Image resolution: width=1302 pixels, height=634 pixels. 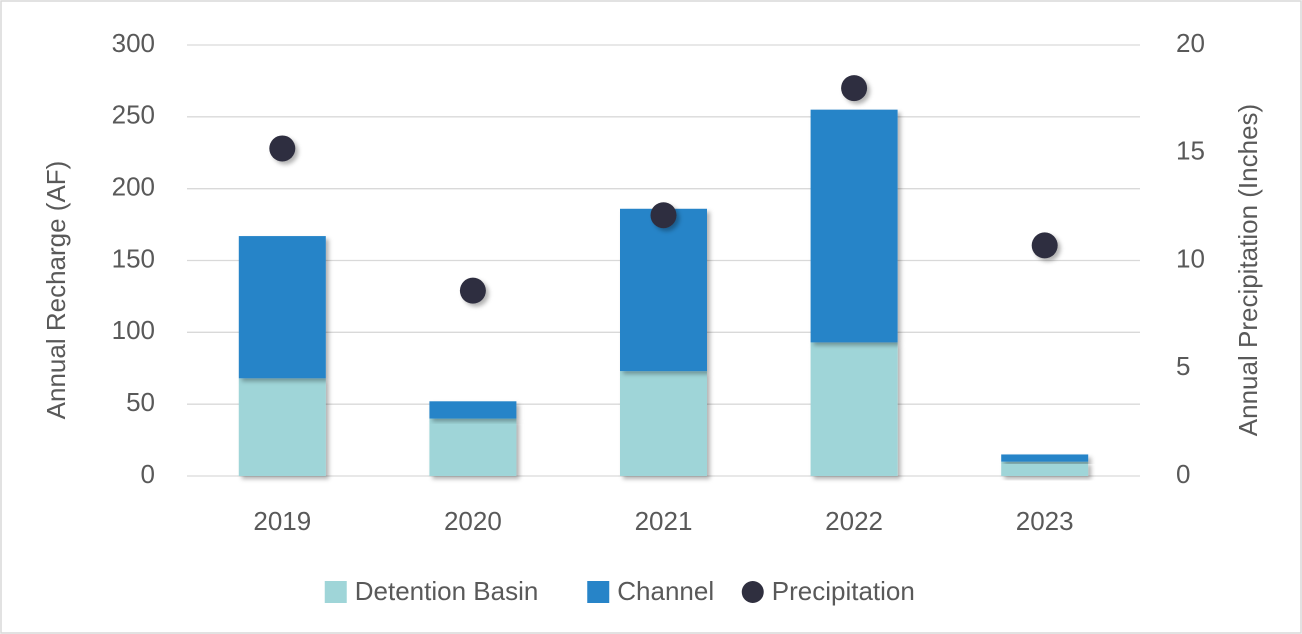 What do you see at coordinates (854, 521) in the screenshot?
I see `x-tick-label: 2022` at bounding box center [854, 521].